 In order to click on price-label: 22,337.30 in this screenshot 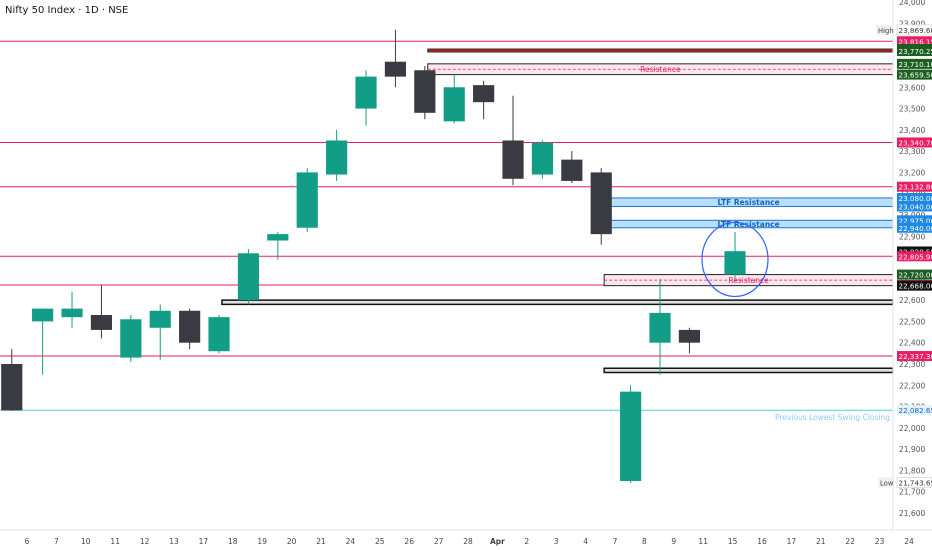, I will do `click(915, 356)`.